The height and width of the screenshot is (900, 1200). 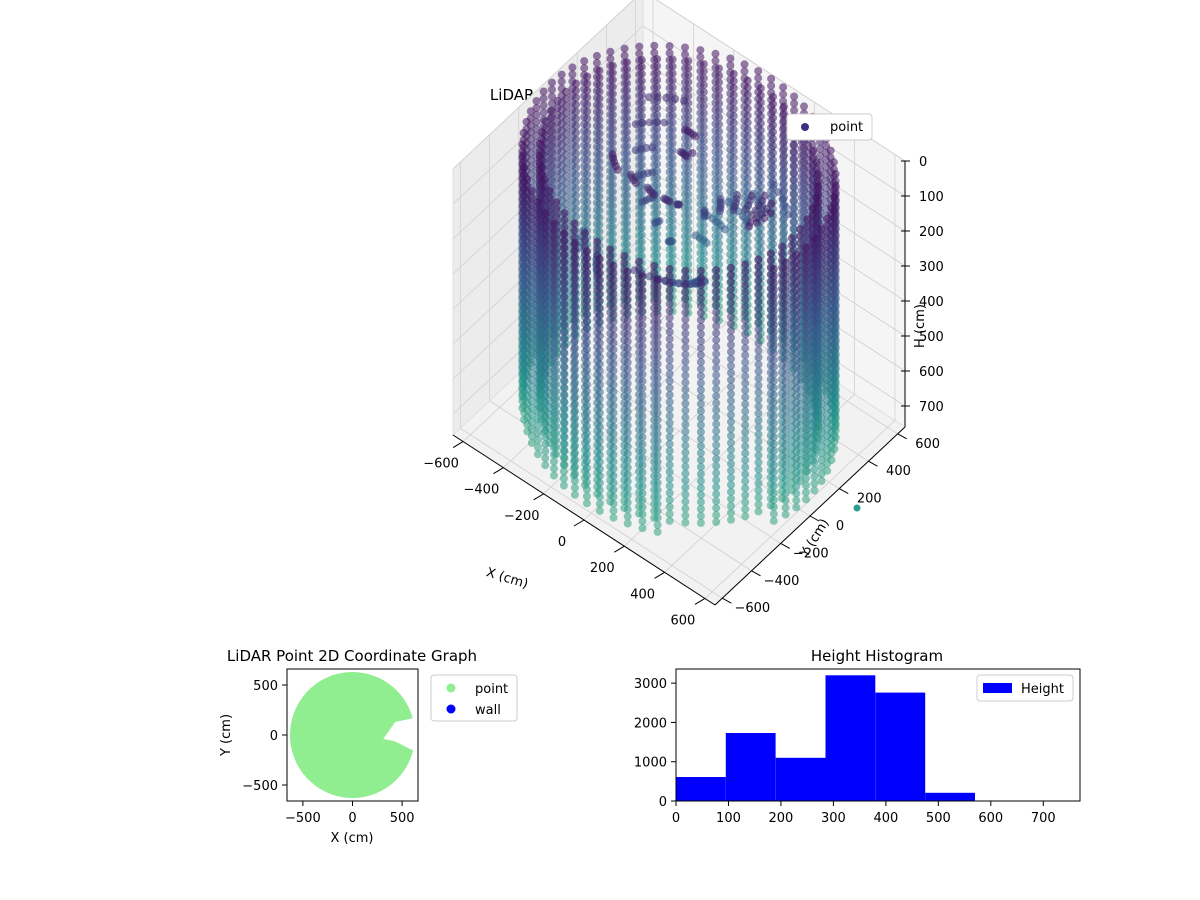 I want to click on chart-3d-y-tick-label: 400, so click(x=898, y=471).